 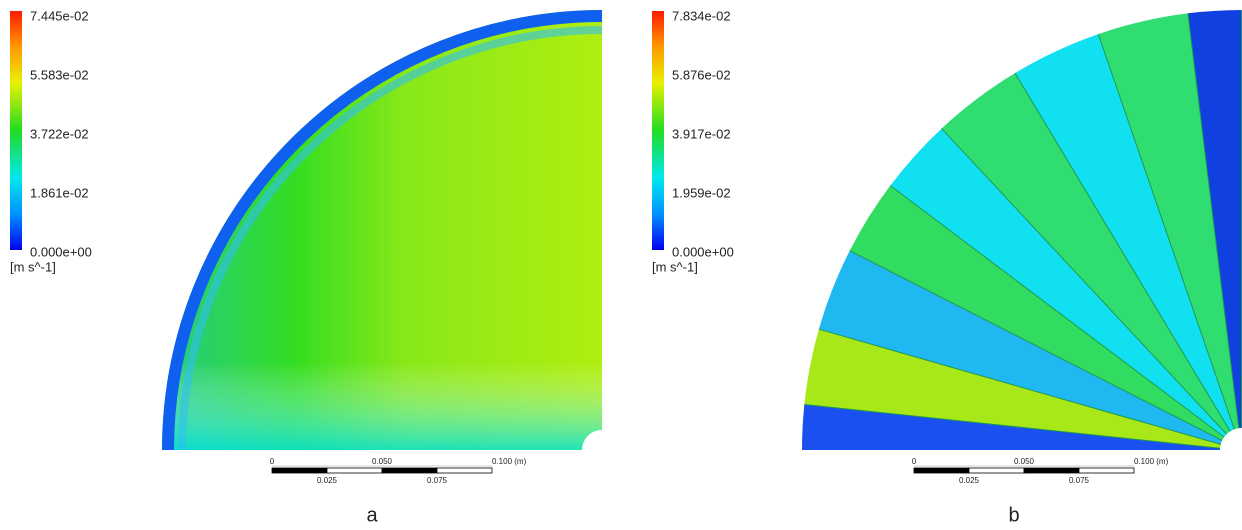 I want to click on legend-tick-label: 3.722e-02, so click(x=59, y=133).